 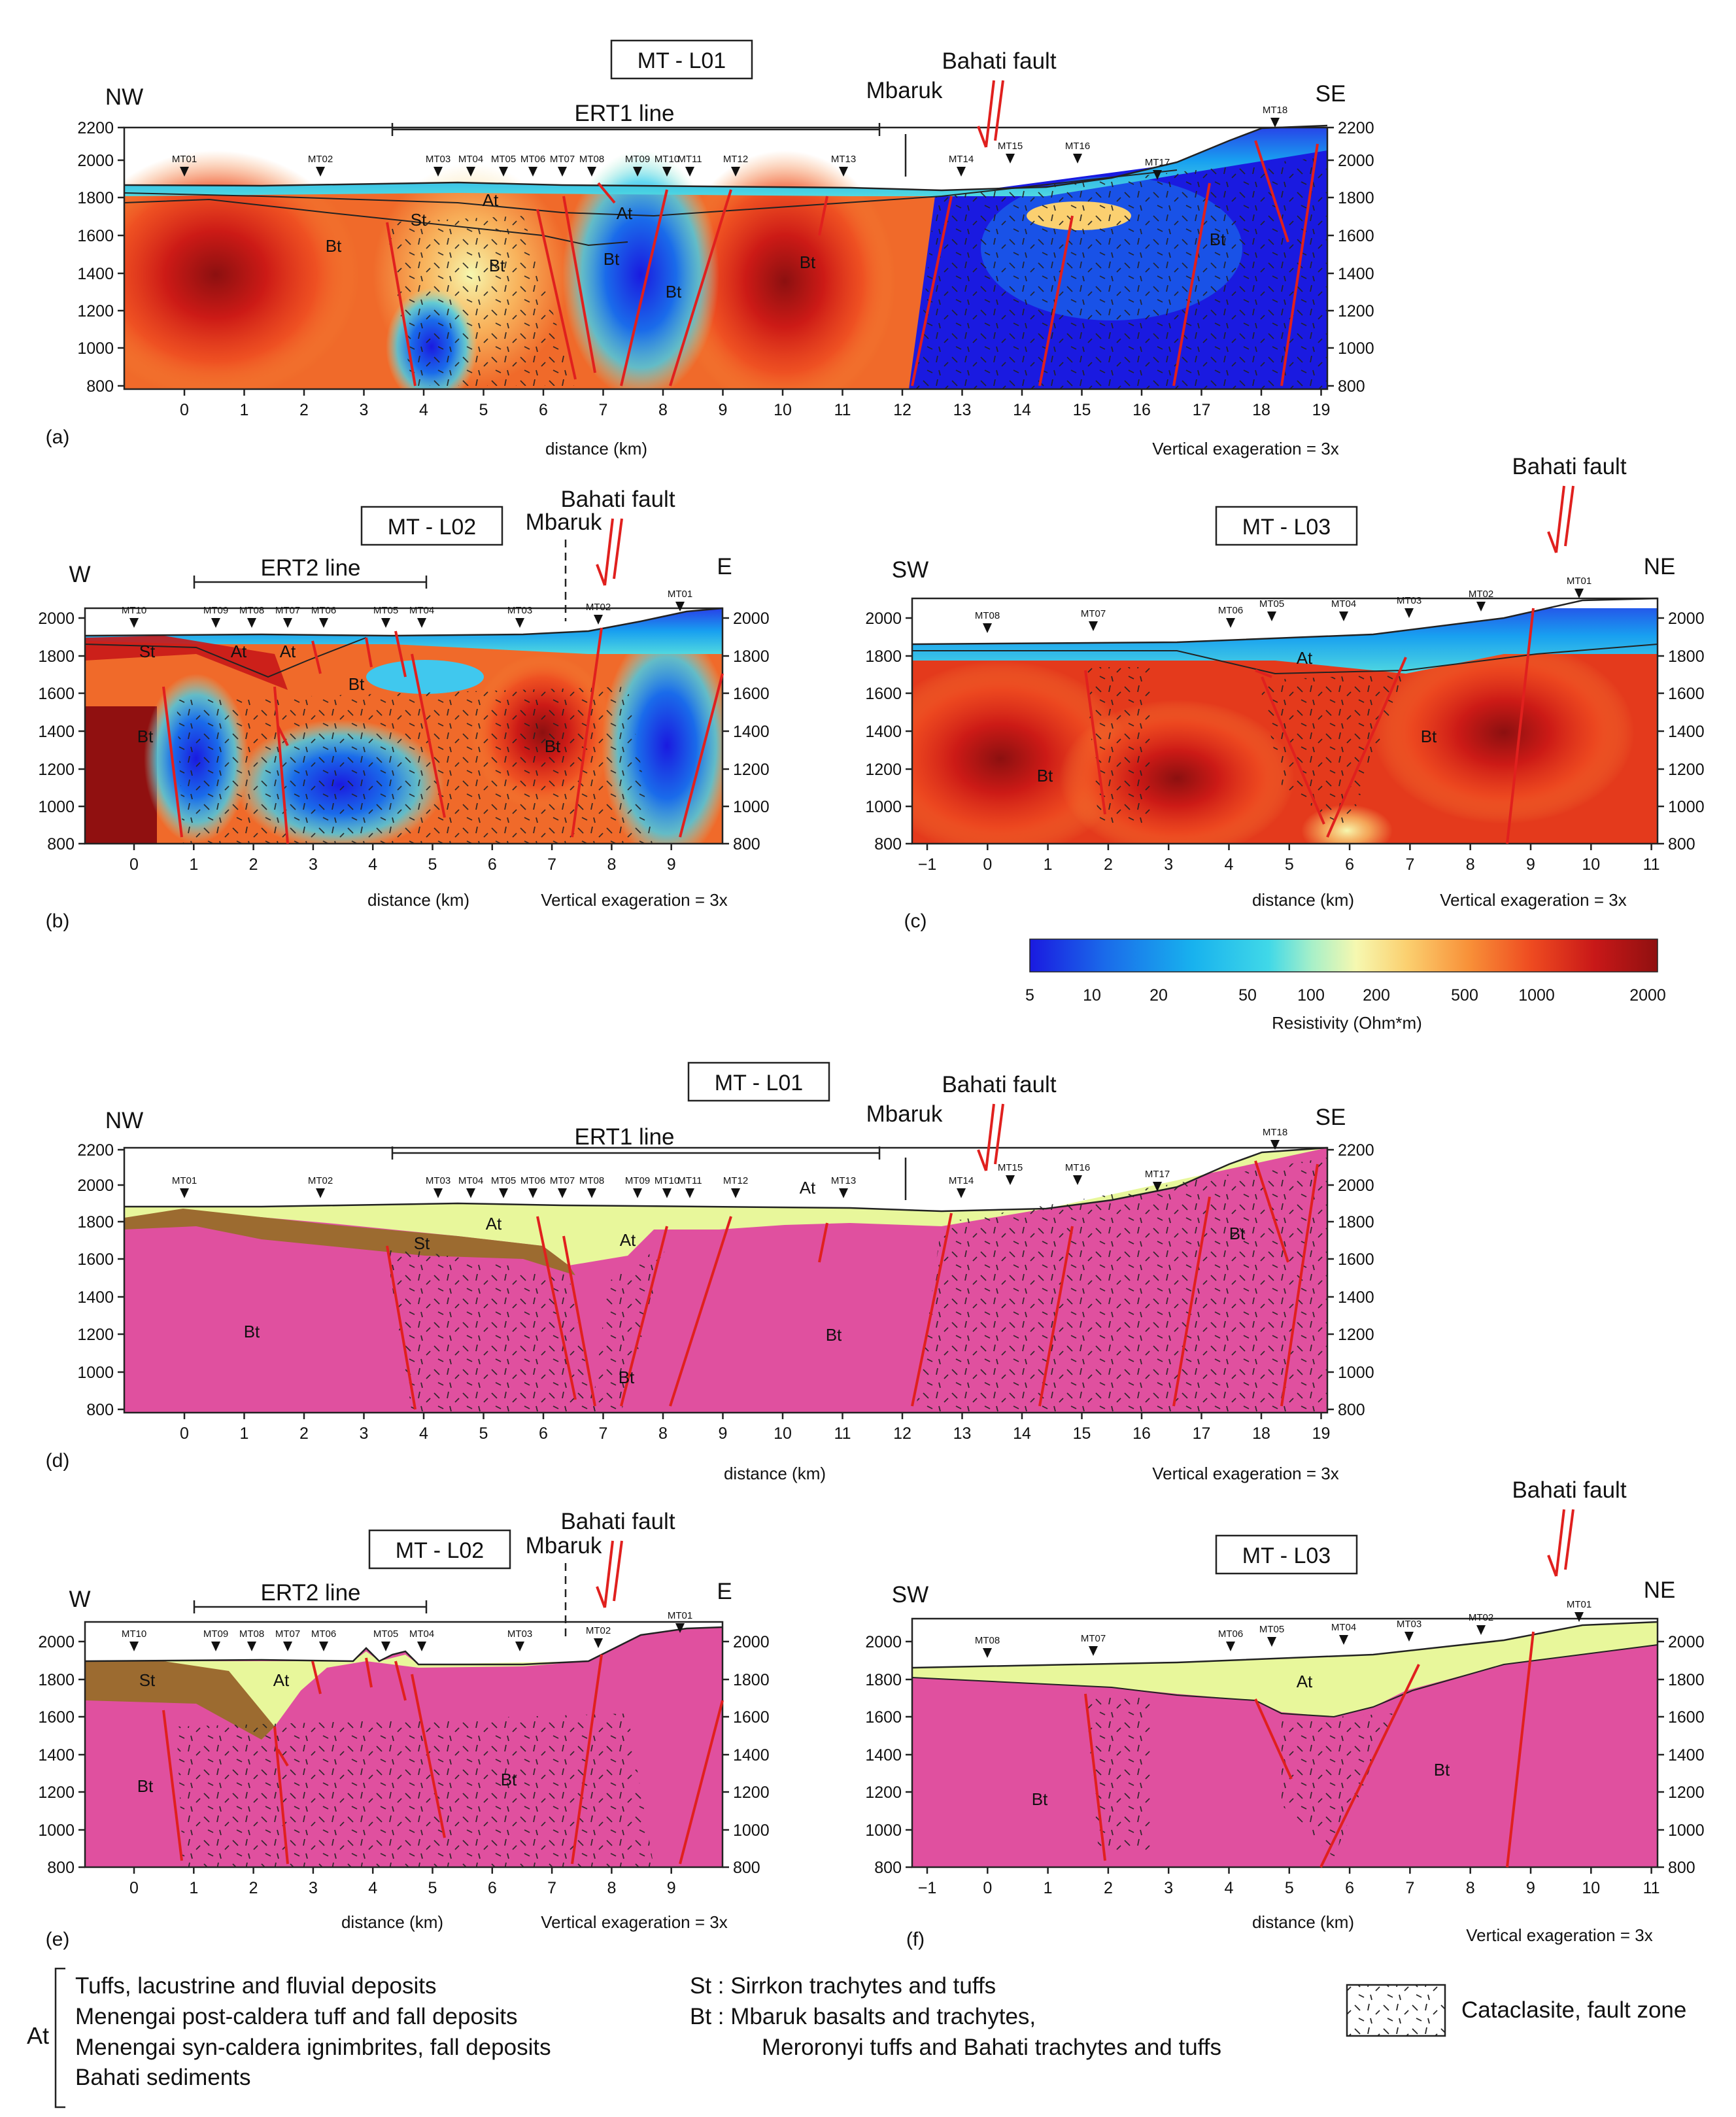 I want to click on station-label: MT15, so click(x=1011, y=1168).